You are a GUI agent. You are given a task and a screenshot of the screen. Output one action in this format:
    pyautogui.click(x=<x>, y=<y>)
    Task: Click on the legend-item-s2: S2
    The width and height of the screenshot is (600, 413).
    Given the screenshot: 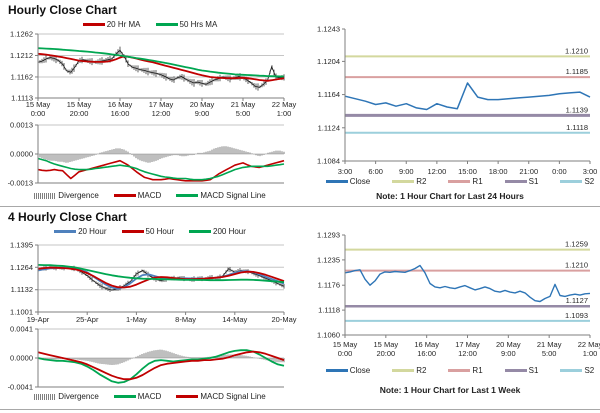 What is the action you would take?
    pyautogui.click(x=577, y=370)
    